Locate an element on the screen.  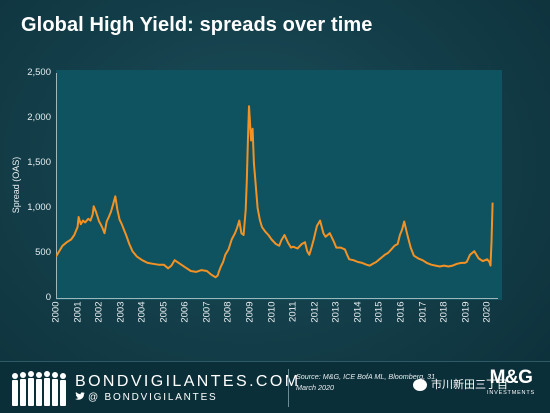
y-axis-label: Spread (OAS) is located at coordinates (16, 185).